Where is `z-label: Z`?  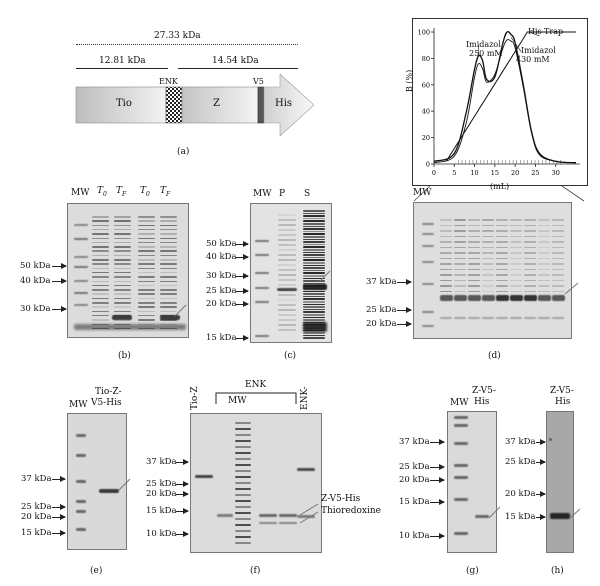
z-label: Z is located at coordinates (216, 103).